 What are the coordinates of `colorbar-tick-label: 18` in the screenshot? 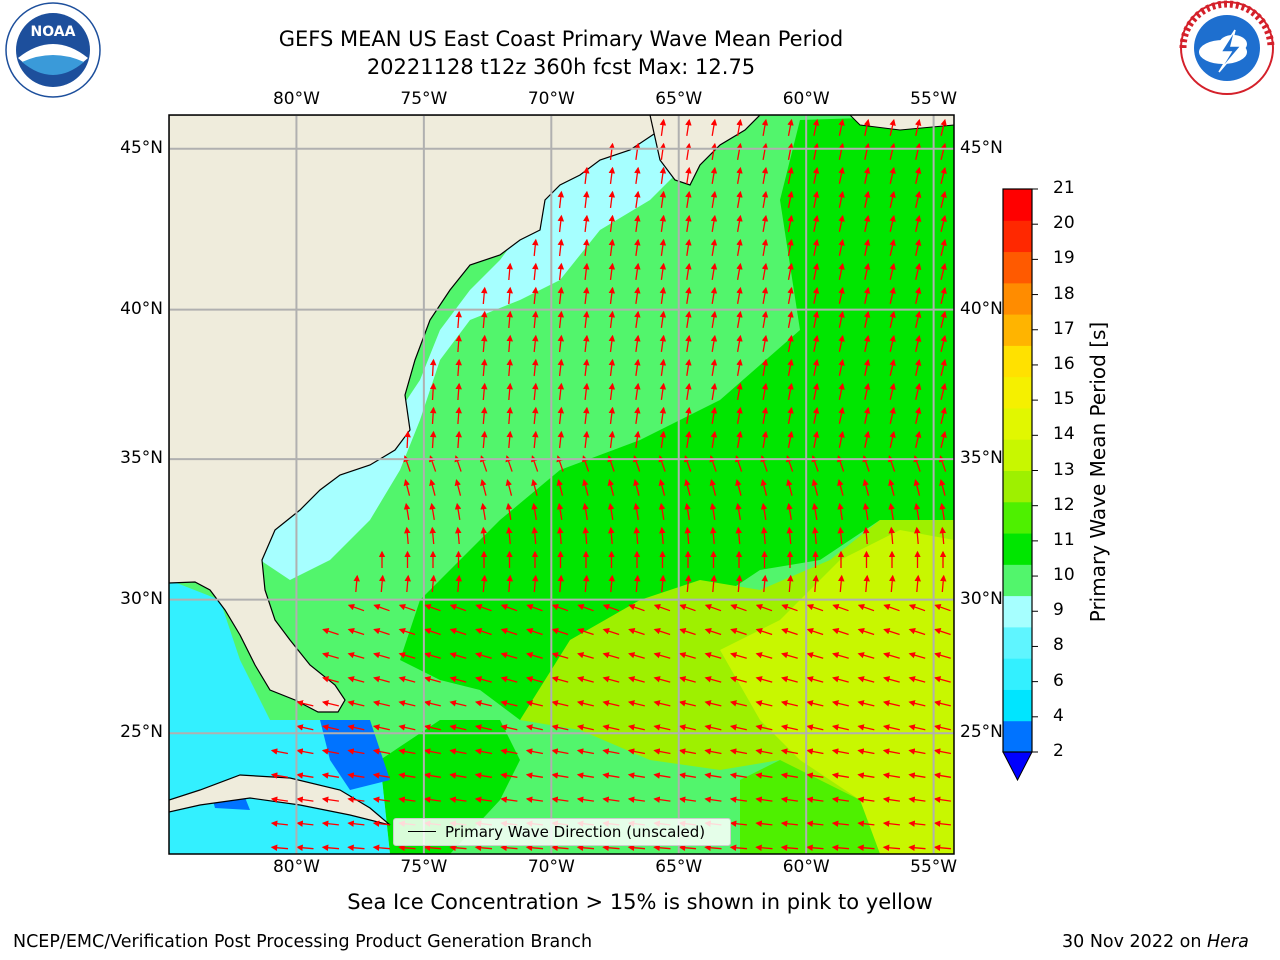 It's located at (1064, 293).